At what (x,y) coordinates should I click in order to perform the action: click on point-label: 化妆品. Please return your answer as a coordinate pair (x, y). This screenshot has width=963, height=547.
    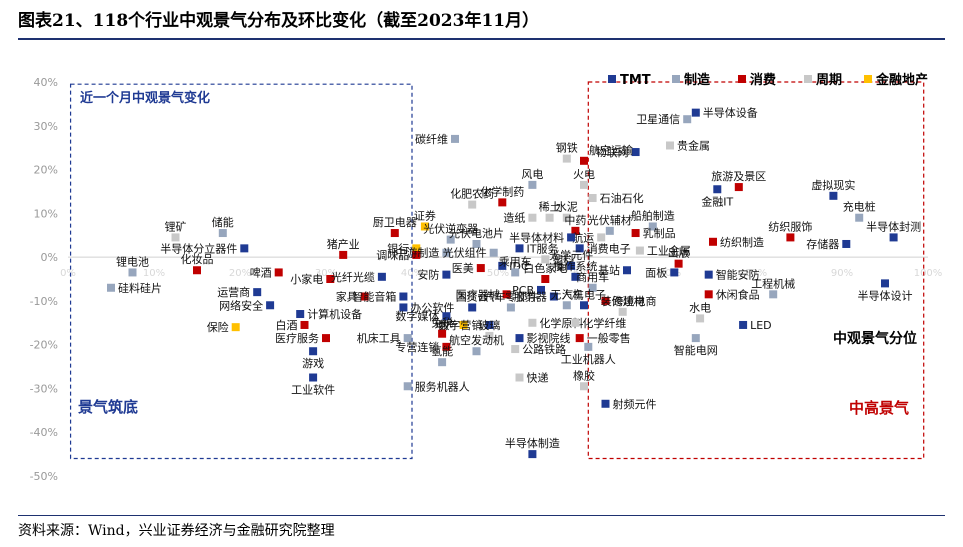
    Looking at the image, I should click on (197, 259).